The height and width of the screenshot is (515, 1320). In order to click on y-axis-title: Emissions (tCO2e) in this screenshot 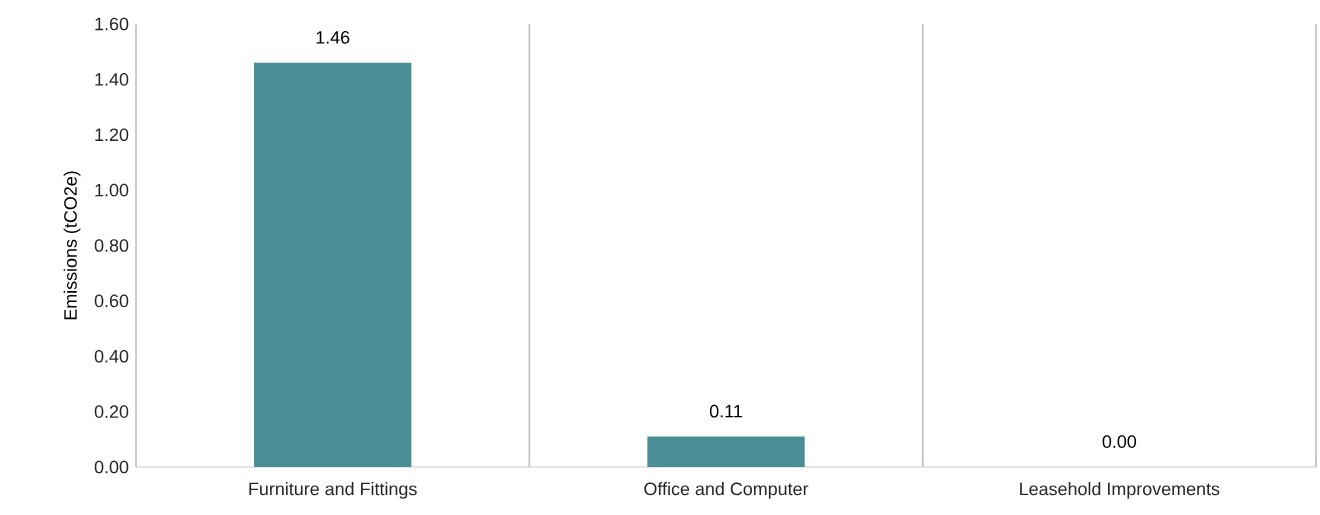, I will do `click(72, 245)`.